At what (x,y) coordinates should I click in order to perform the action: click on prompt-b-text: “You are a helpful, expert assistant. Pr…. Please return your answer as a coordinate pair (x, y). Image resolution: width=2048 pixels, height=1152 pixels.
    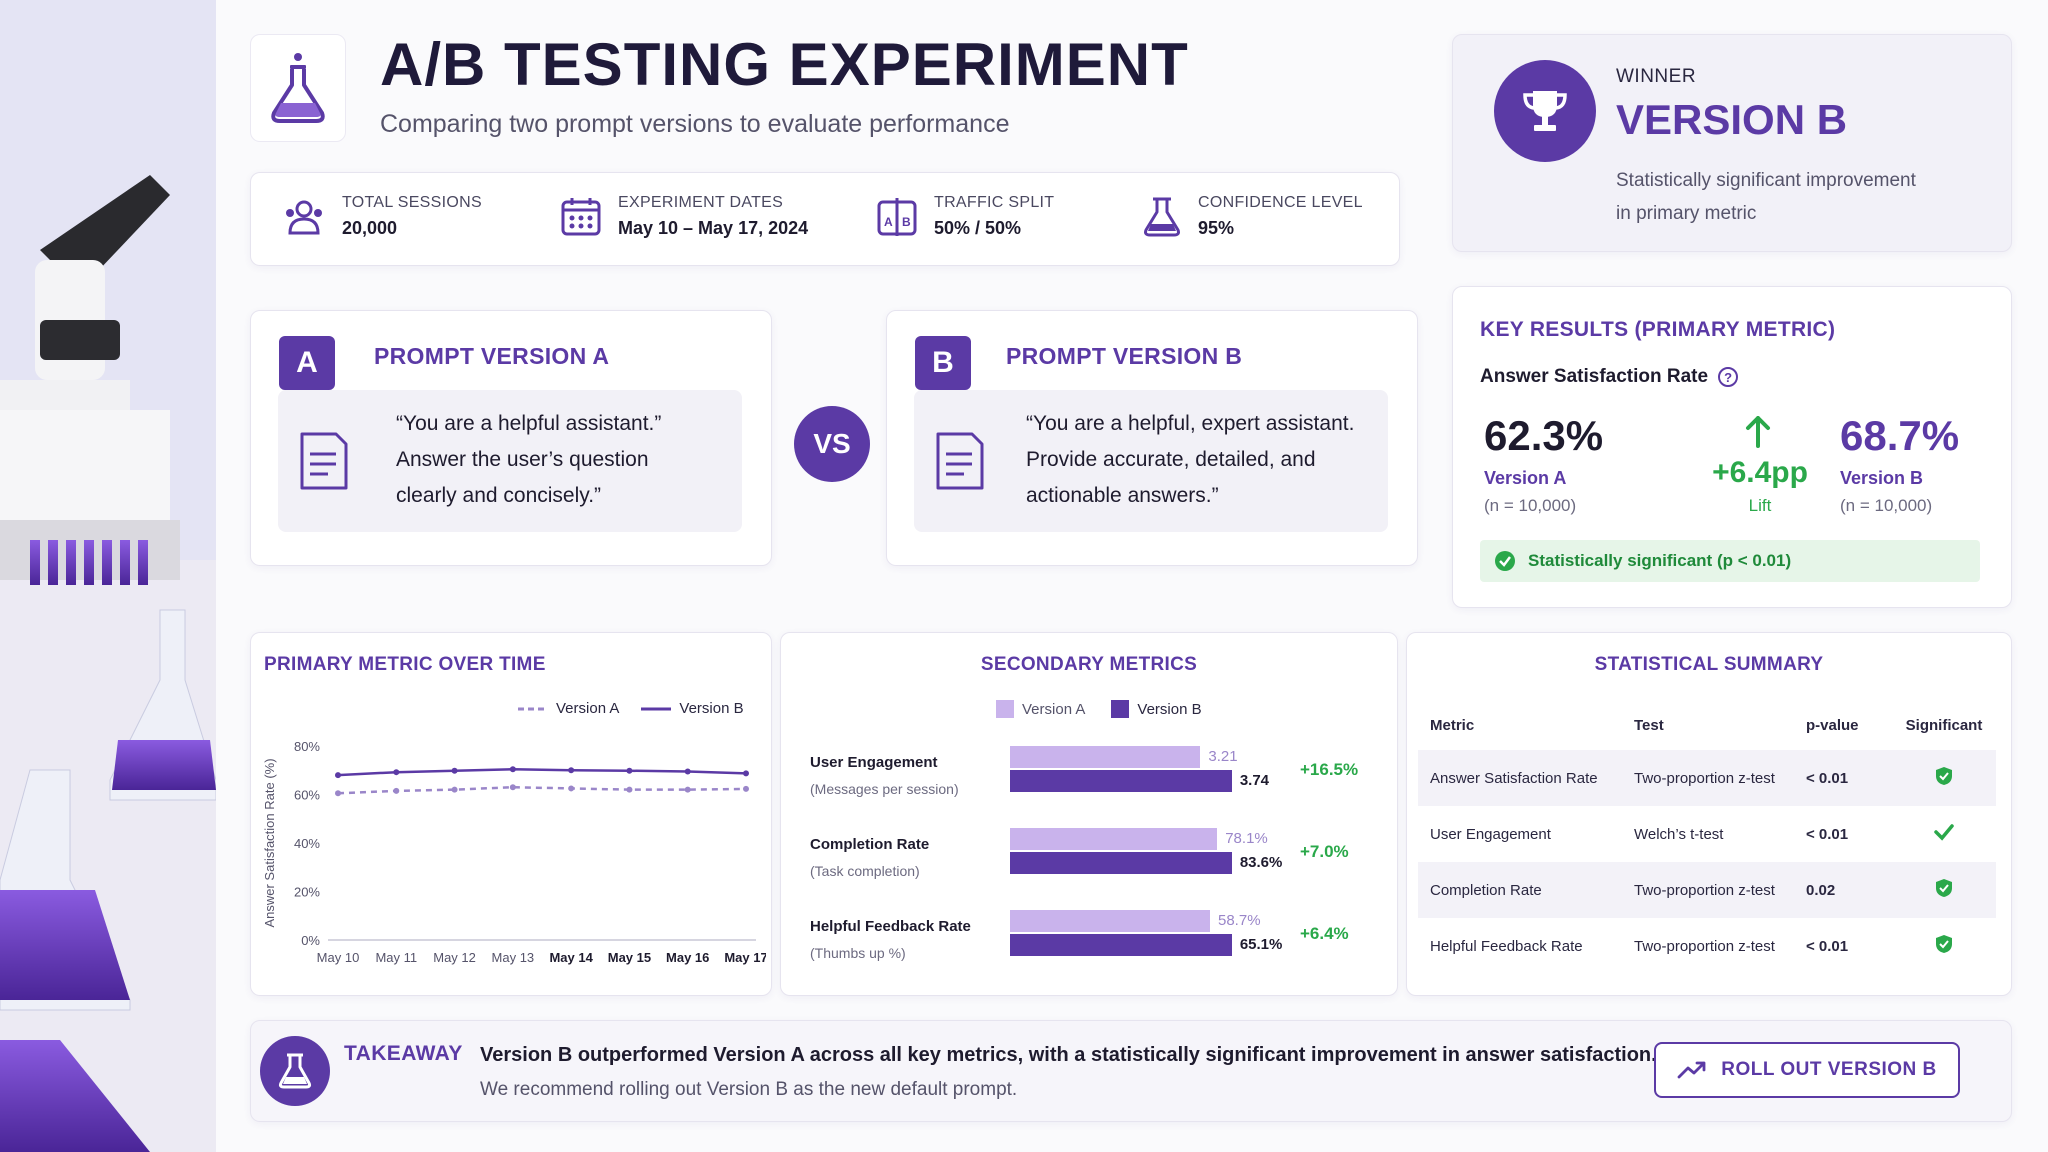
    Looking at the image, I should click on (1190, 460).